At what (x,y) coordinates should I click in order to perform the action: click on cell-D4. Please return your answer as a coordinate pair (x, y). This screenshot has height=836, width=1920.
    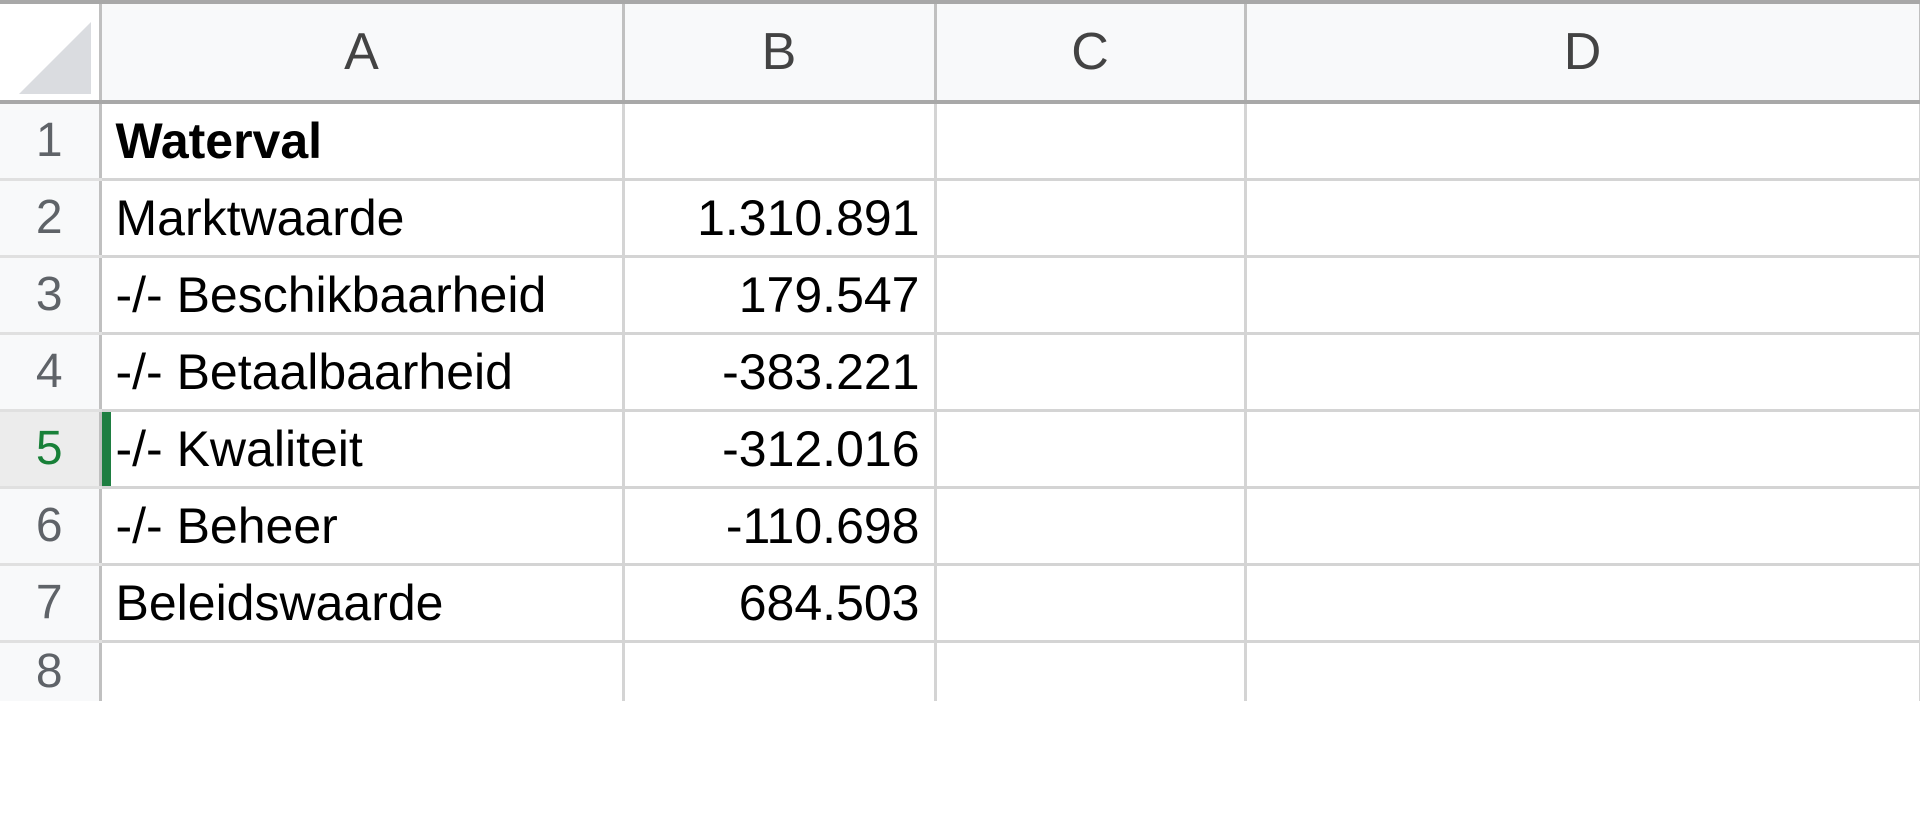
    Looking at the image, I should click on (1582, 372).